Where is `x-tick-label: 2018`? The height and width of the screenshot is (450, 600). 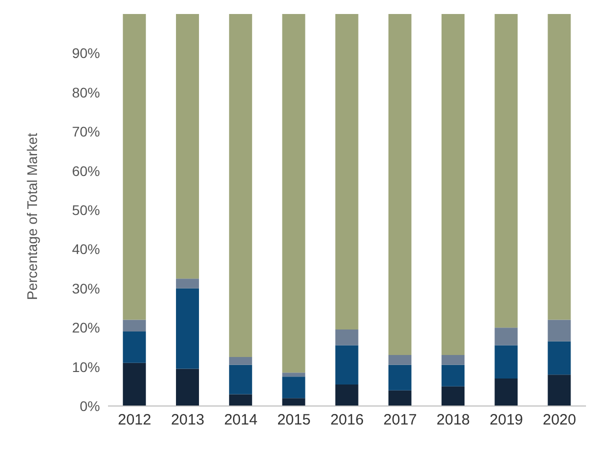
x-tick-label: 2018 is located at coordinates (453, 420).